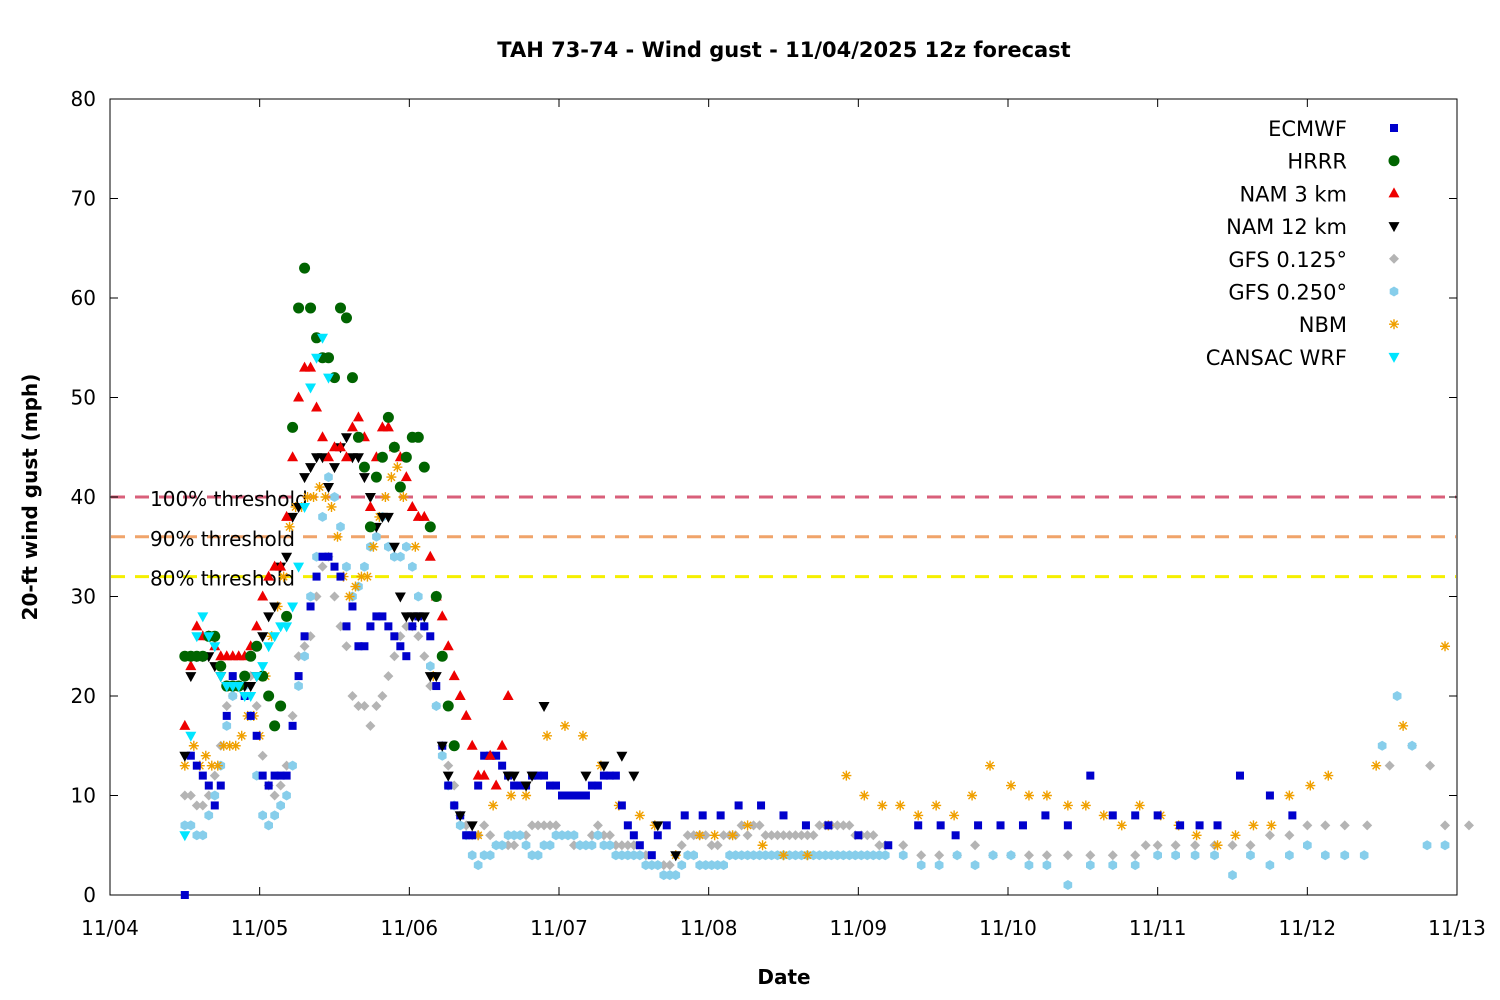  Describe the element at coordinates (1158, 928) in the screenshot. I see `x-tick-label: 11/11` at that location.